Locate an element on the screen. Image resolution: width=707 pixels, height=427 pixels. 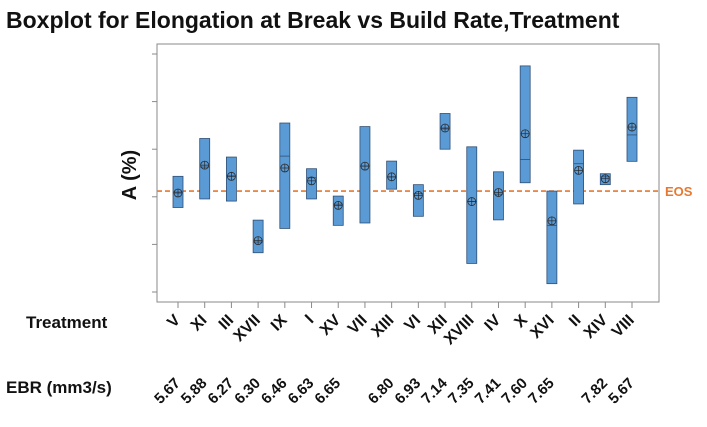
ebr-label: 6.30 is located at coordinates (247, 391).